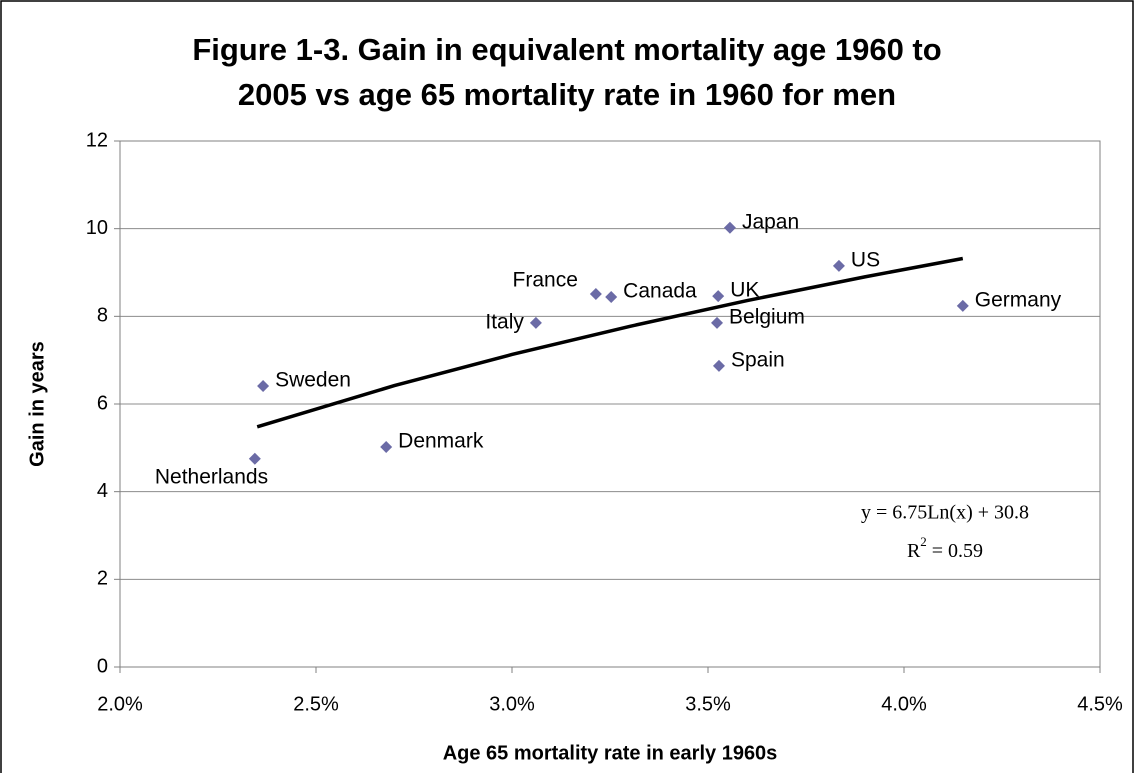  What do you see at coordinates (504, 321) in the screenshot?
I see `point-label: Italy` at bounding box center [504, 321].